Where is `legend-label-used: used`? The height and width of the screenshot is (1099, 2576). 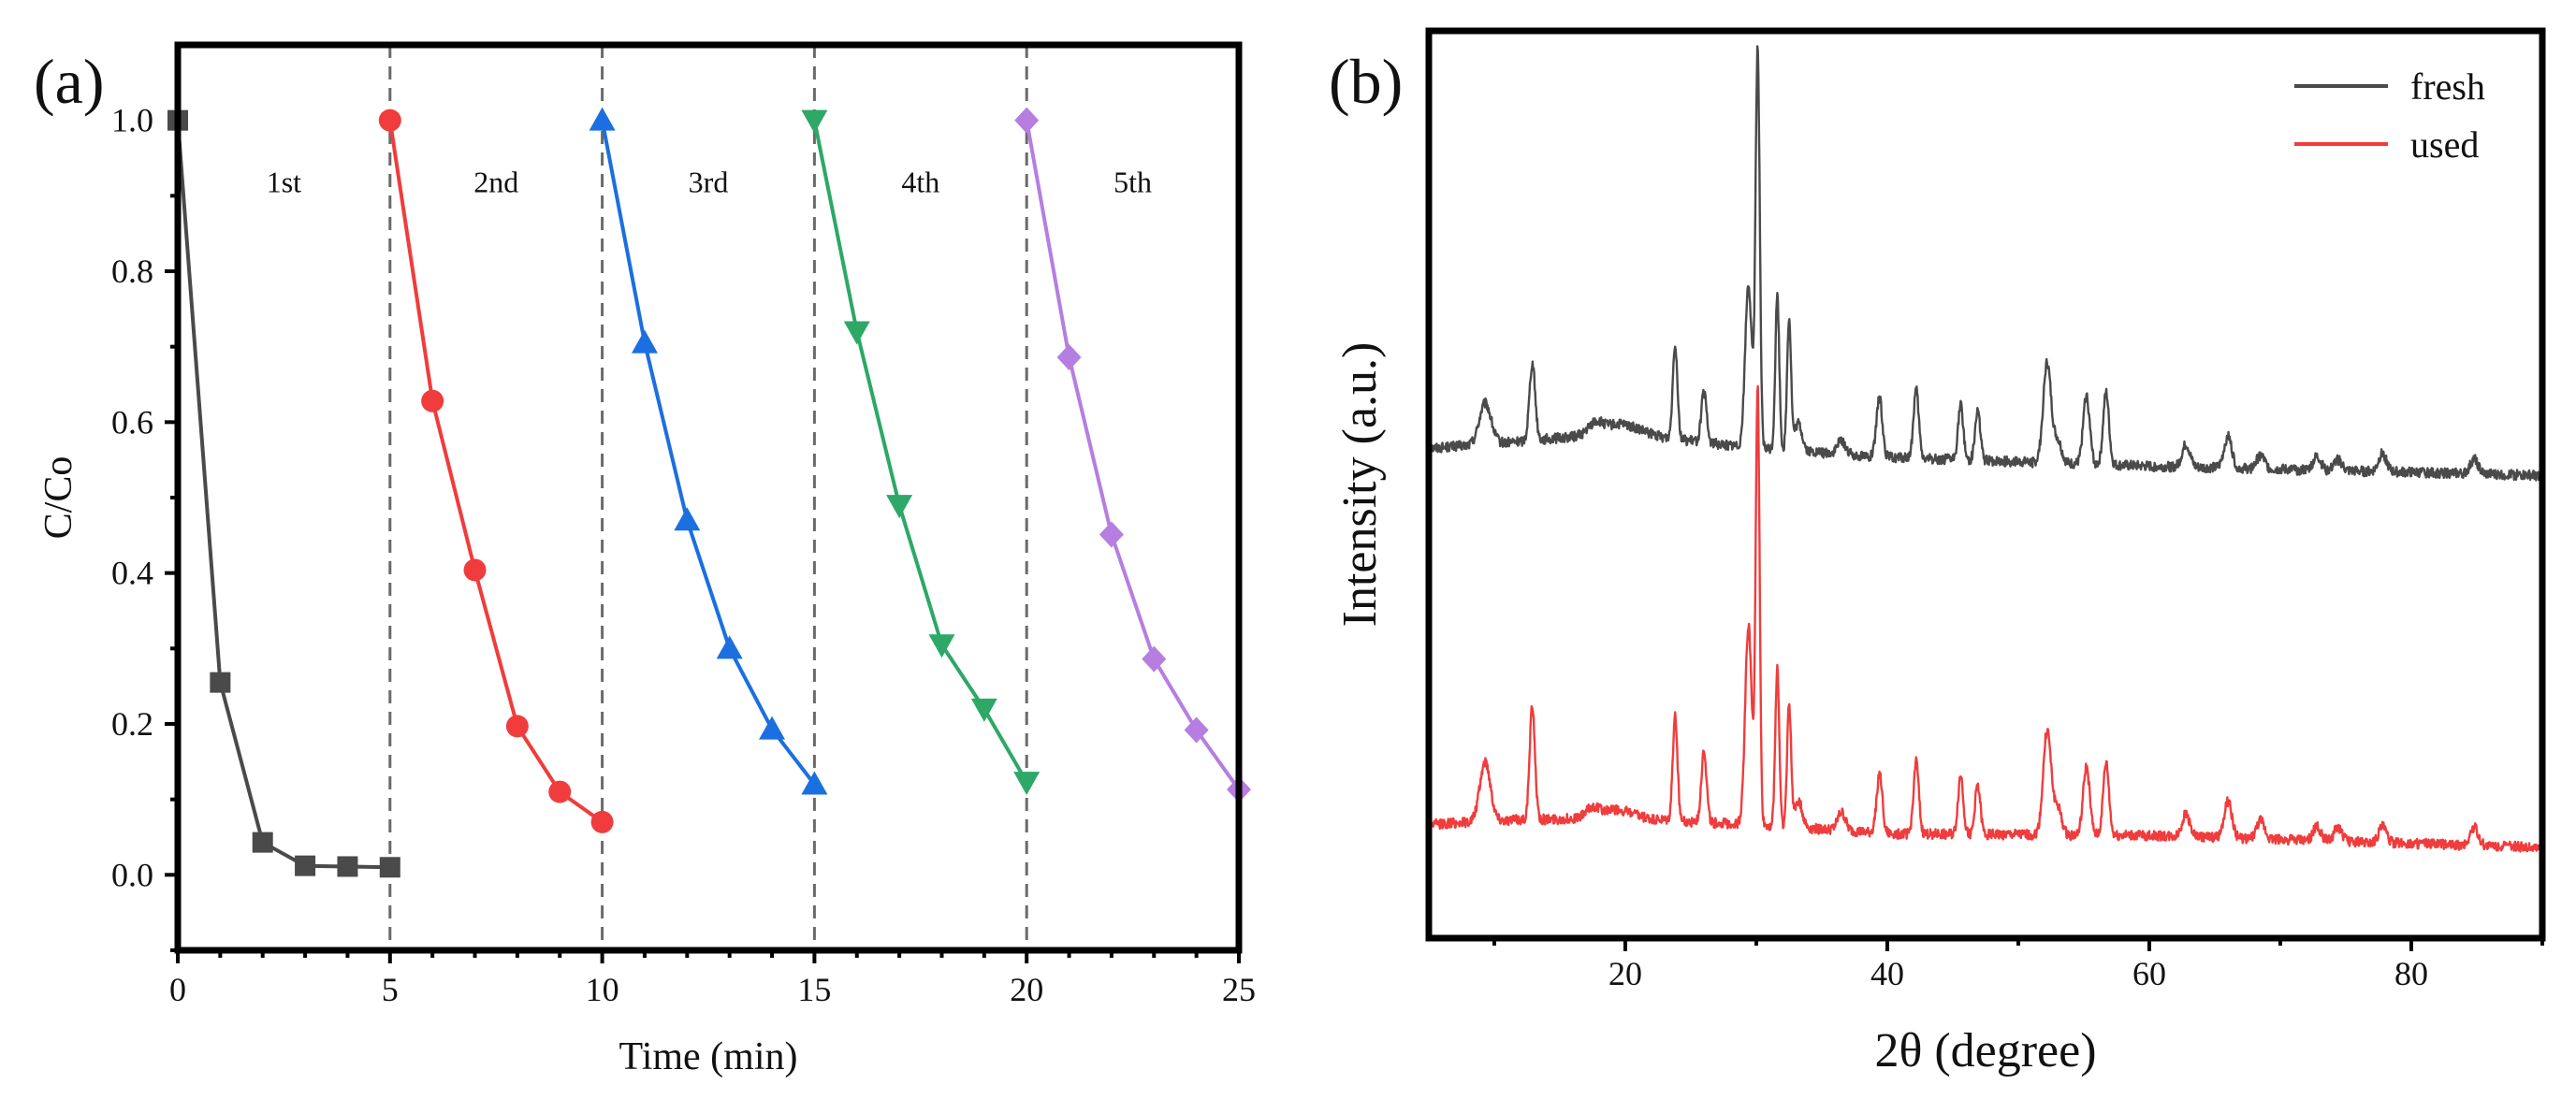 legend-label-used: used is located at coordinates (2444, 144).